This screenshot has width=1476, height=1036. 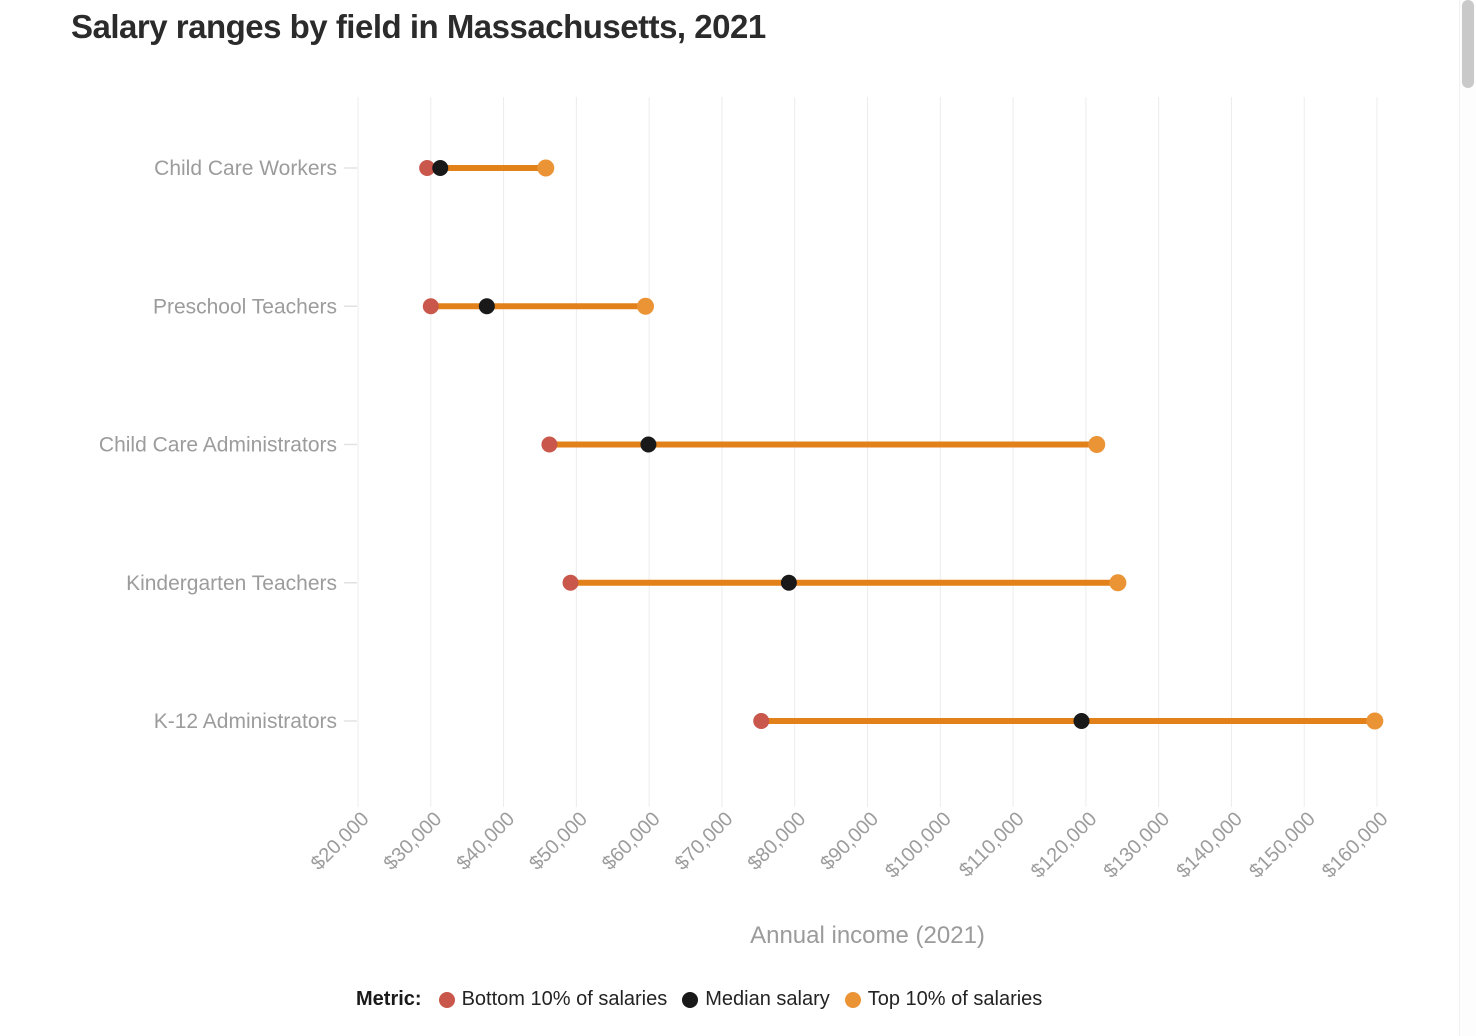 I want to click on x-tick-label: $160,000, so click(x=1355, y=845).